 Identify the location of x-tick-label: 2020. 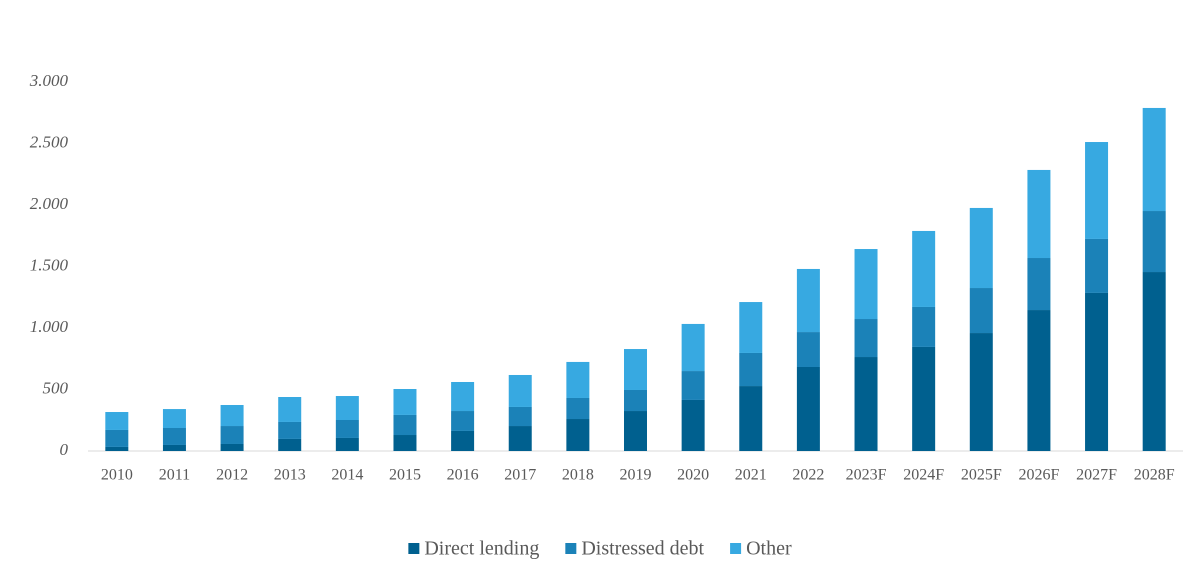
(693, 475).